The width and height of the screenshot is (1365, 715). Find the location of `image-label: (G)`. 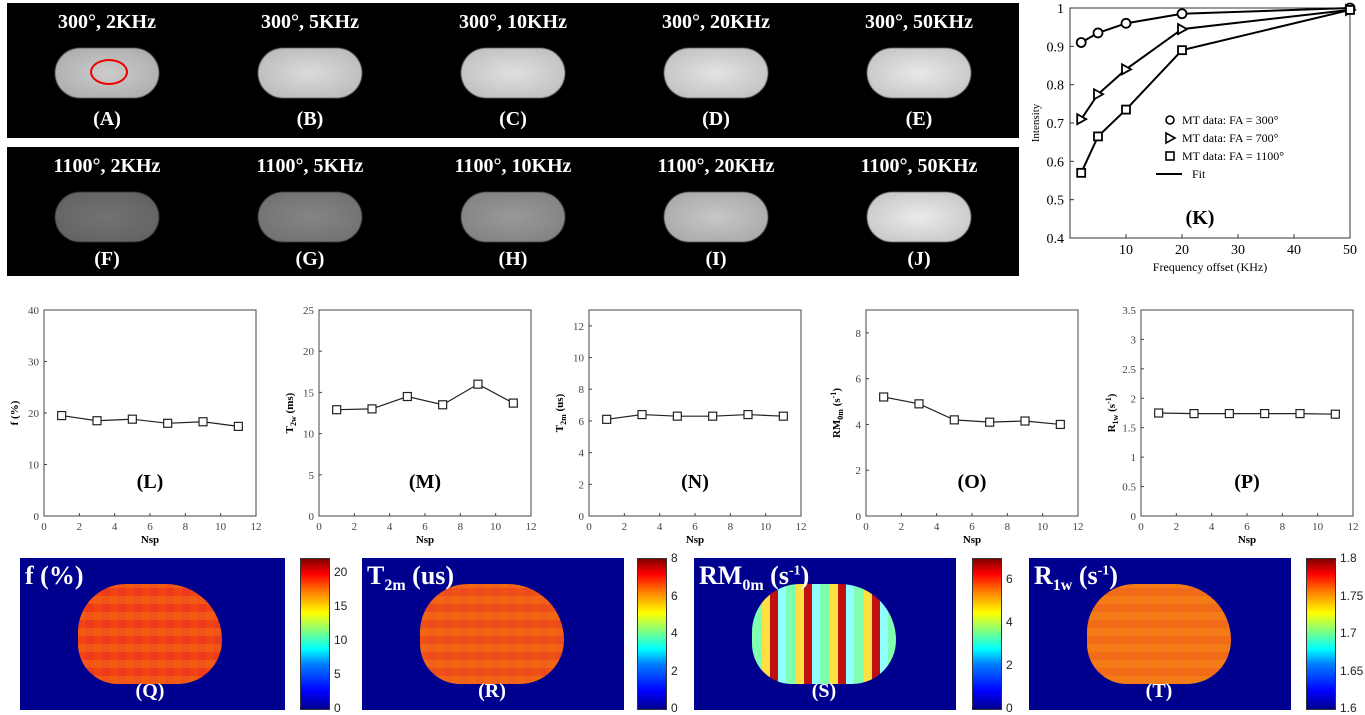

image-label: (G) is located at coordinates (310, 259).